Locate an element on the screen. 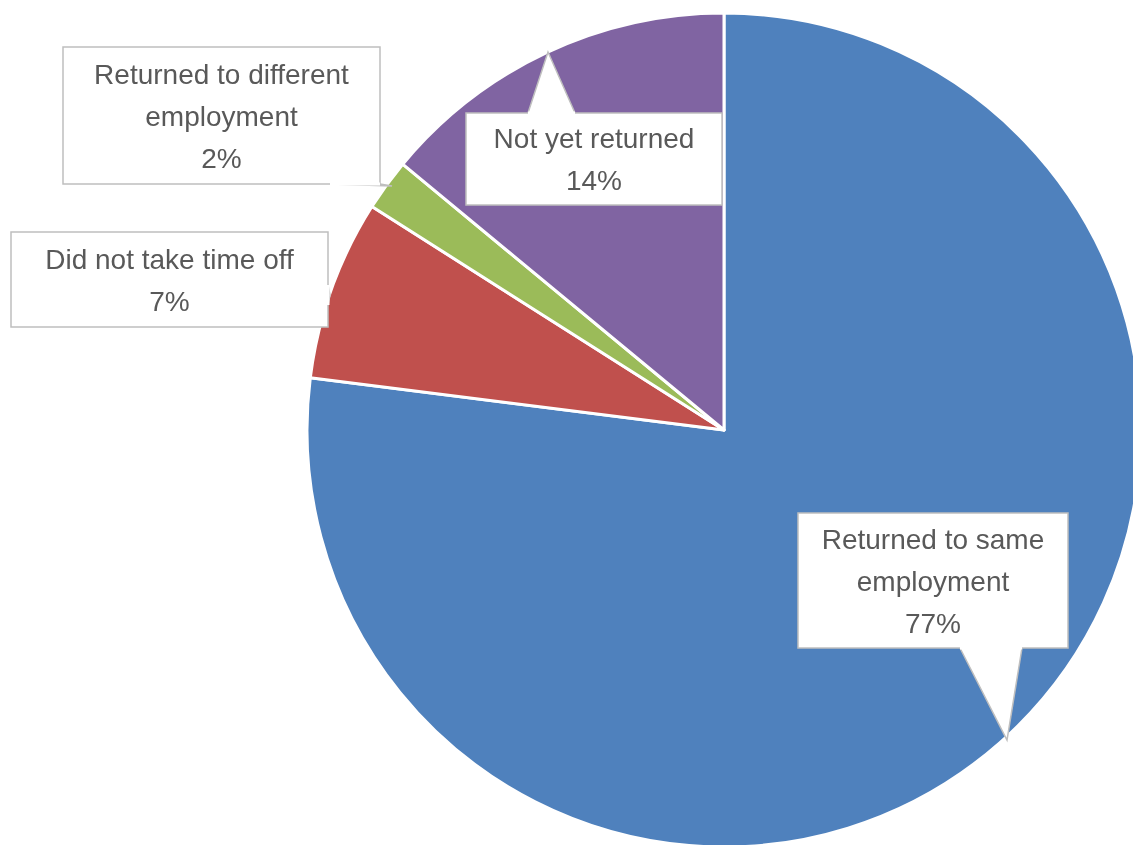  data-label: 7% is located at coordinates (169, 301).